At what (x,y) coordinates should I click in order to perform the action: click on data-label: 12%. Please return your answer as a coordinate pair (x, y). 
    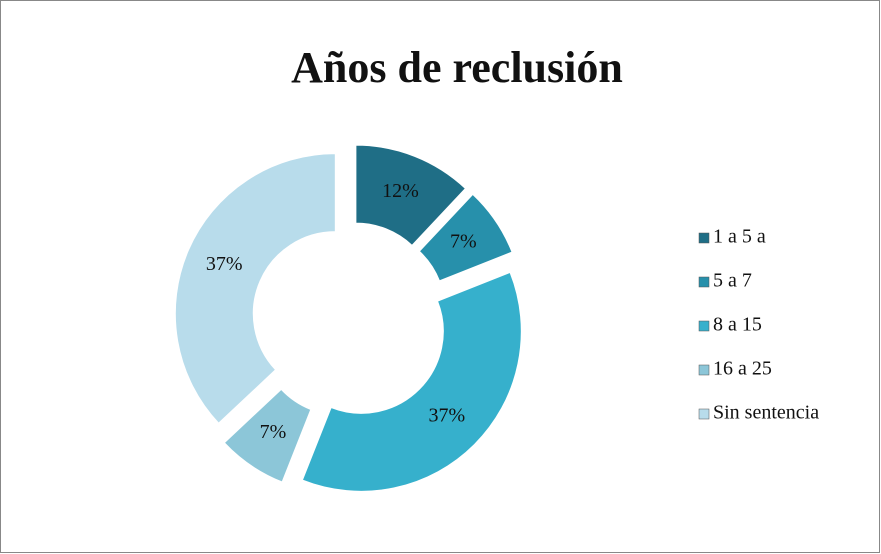
    Looking at the image, I should click on (400, 191).